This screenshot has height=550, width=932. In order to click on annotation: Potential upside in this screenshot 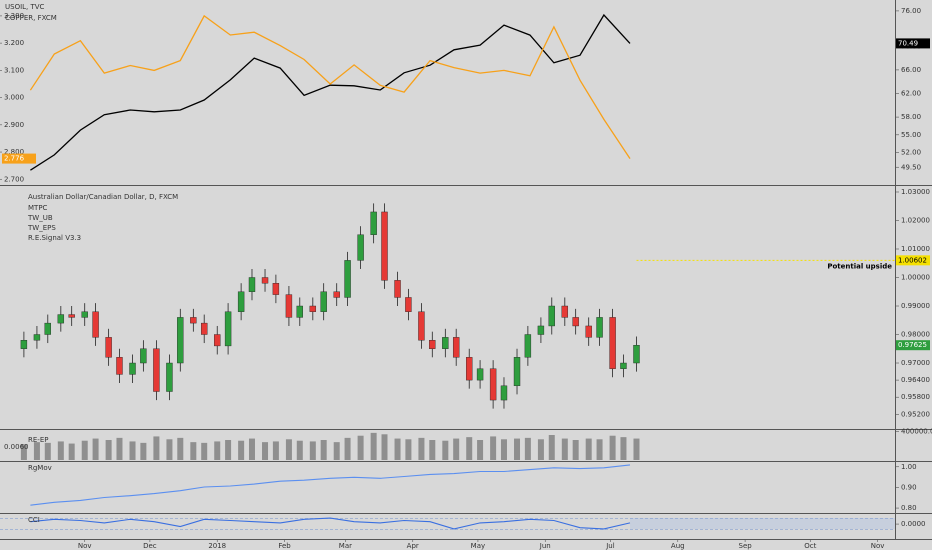, I will do `click(859, 266)`.